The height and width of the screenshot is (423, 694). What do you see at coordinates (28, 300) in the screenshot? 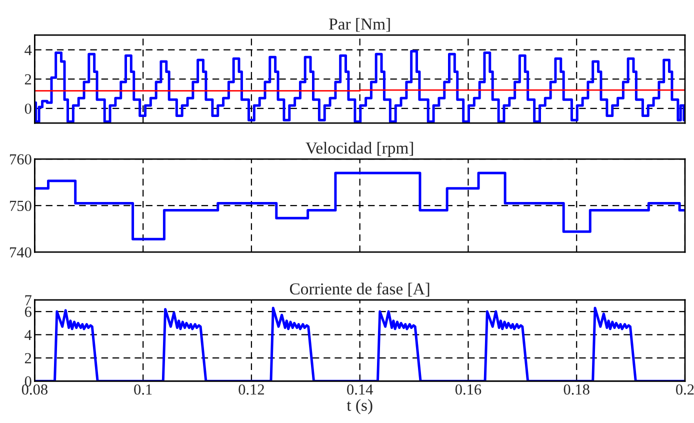
I see `y-tick-label: 7` at bounding box center [28, 300].